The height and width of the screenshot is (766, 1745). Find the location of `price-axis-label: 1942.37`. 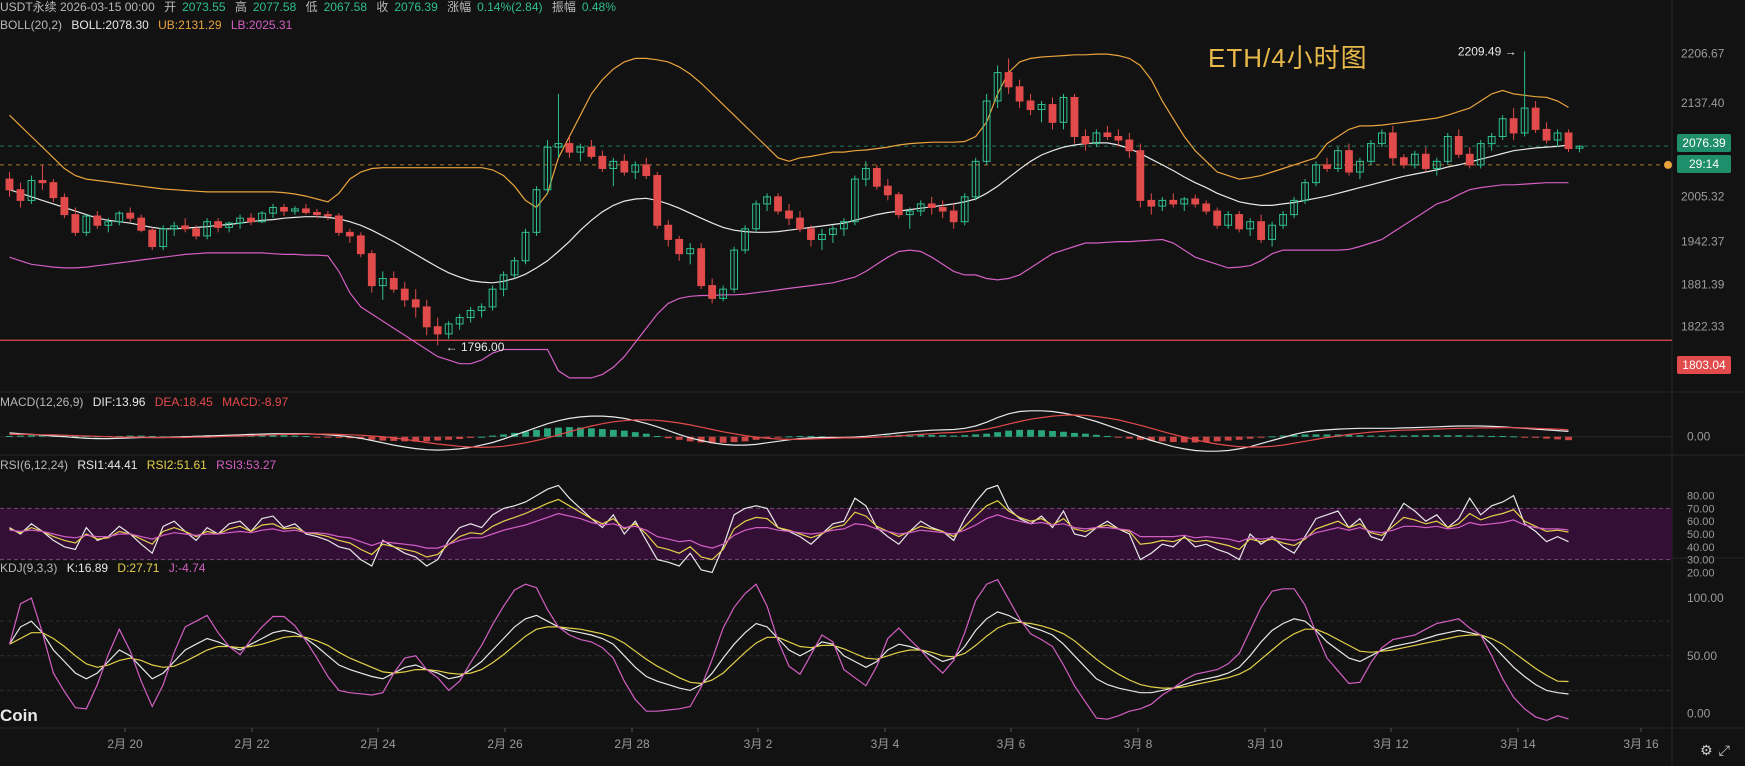

price-axis-label: 1942.37 is located at coordinates (1703, 241).